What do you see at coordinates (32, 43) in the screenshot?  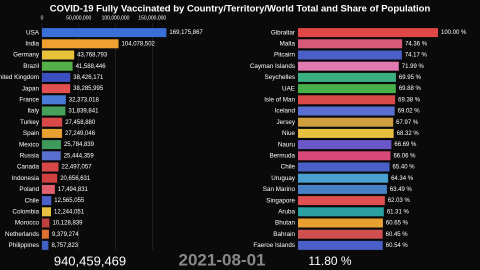 I see `category-label: India` at bounding box center [32, 43].